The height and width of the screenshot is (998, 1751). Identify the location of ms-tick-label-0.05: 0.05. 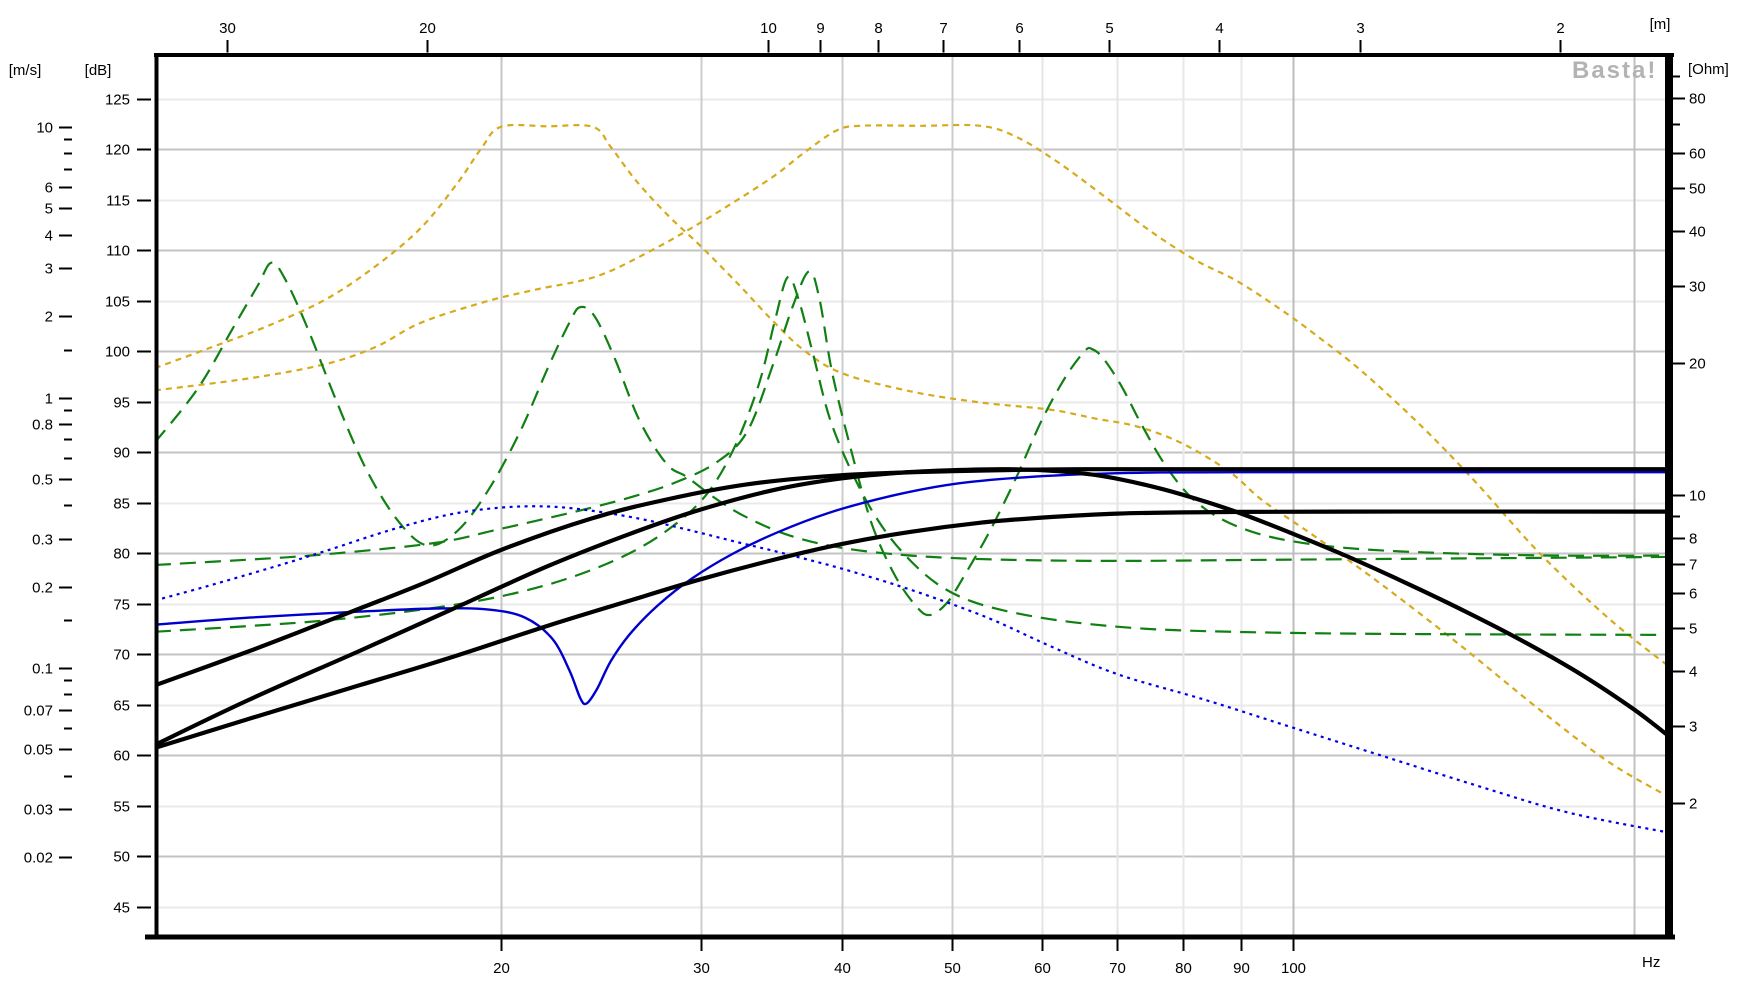
(38, 750).